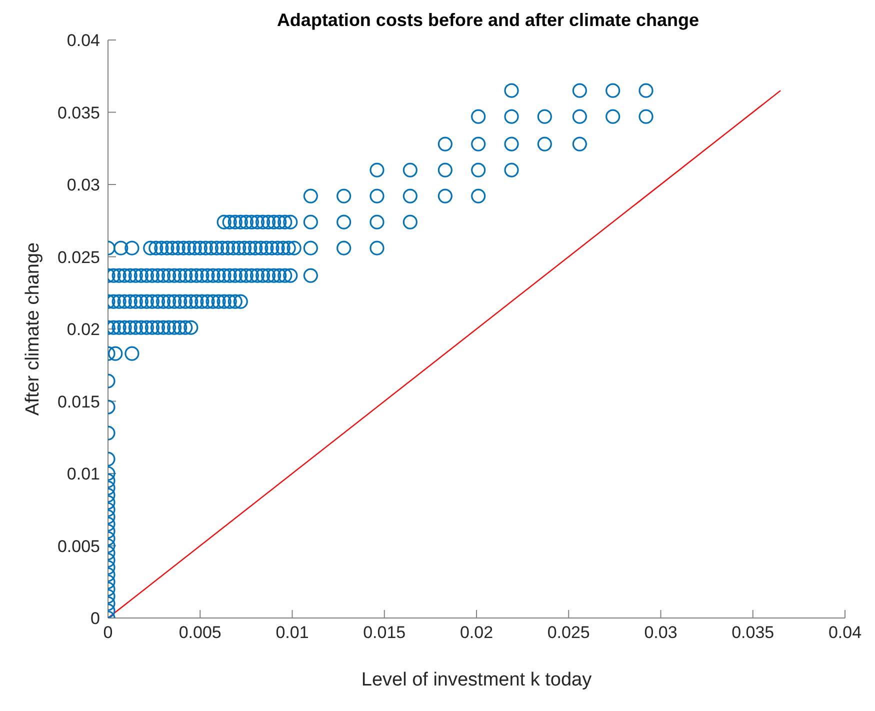 The width and height of the screenshot is (875, 711). I want to click on y-tick-label: 0.015, so click(78, 402).